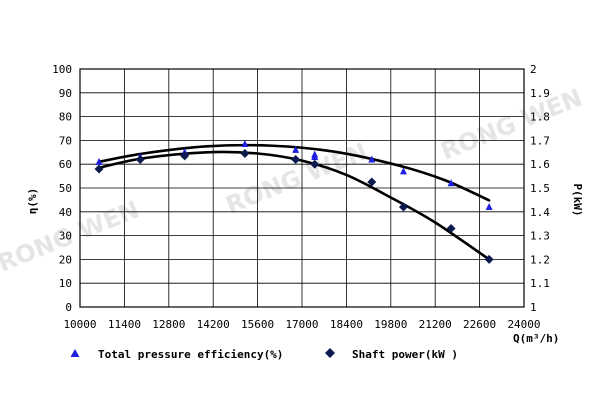 The width and height of the screenshot is (600, 406). What do you see at coordinates (577, 199) in the screenshot?
I see `y-right-axis-label: P(kW)` at bounding box center [577, 199].